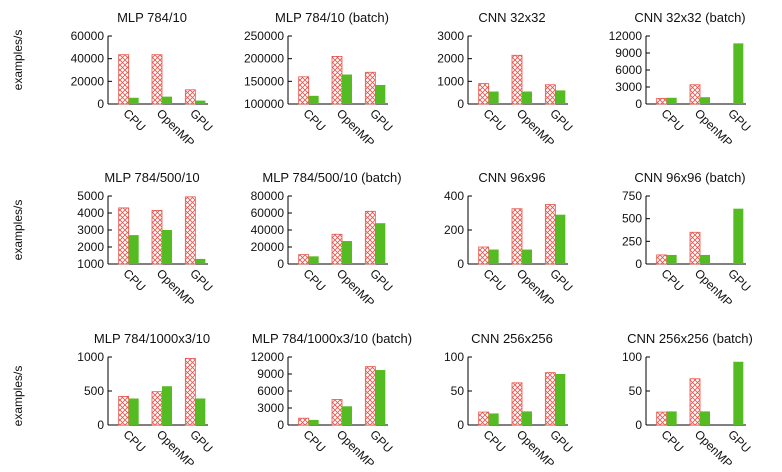  I want to click on y-tick-label: 100000, so click(264, 104).